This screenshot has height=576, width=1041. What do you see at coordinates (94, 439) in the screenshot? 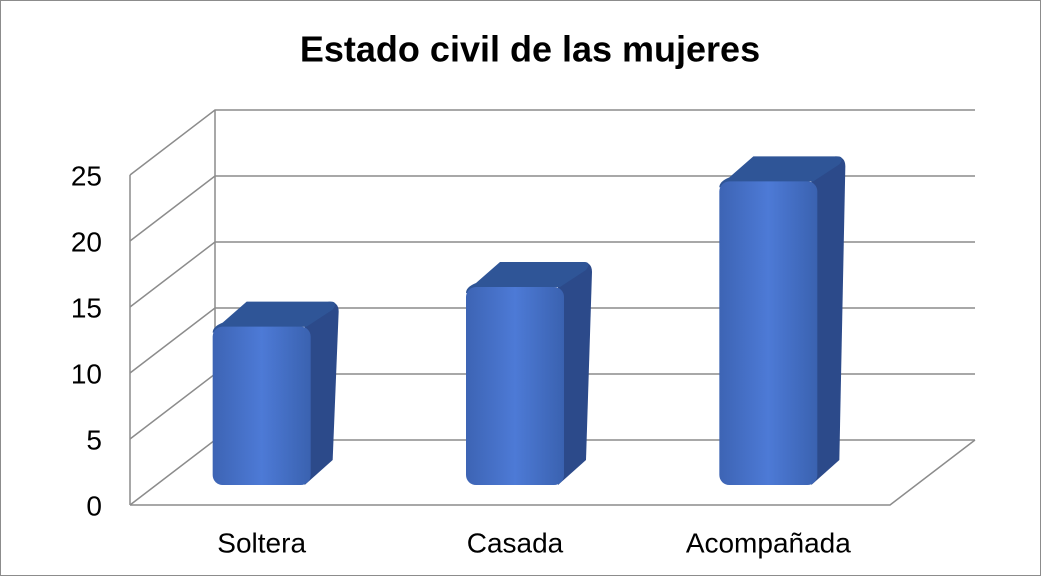
I see `y-tick-label: 5` at bounding box center [94, 439].